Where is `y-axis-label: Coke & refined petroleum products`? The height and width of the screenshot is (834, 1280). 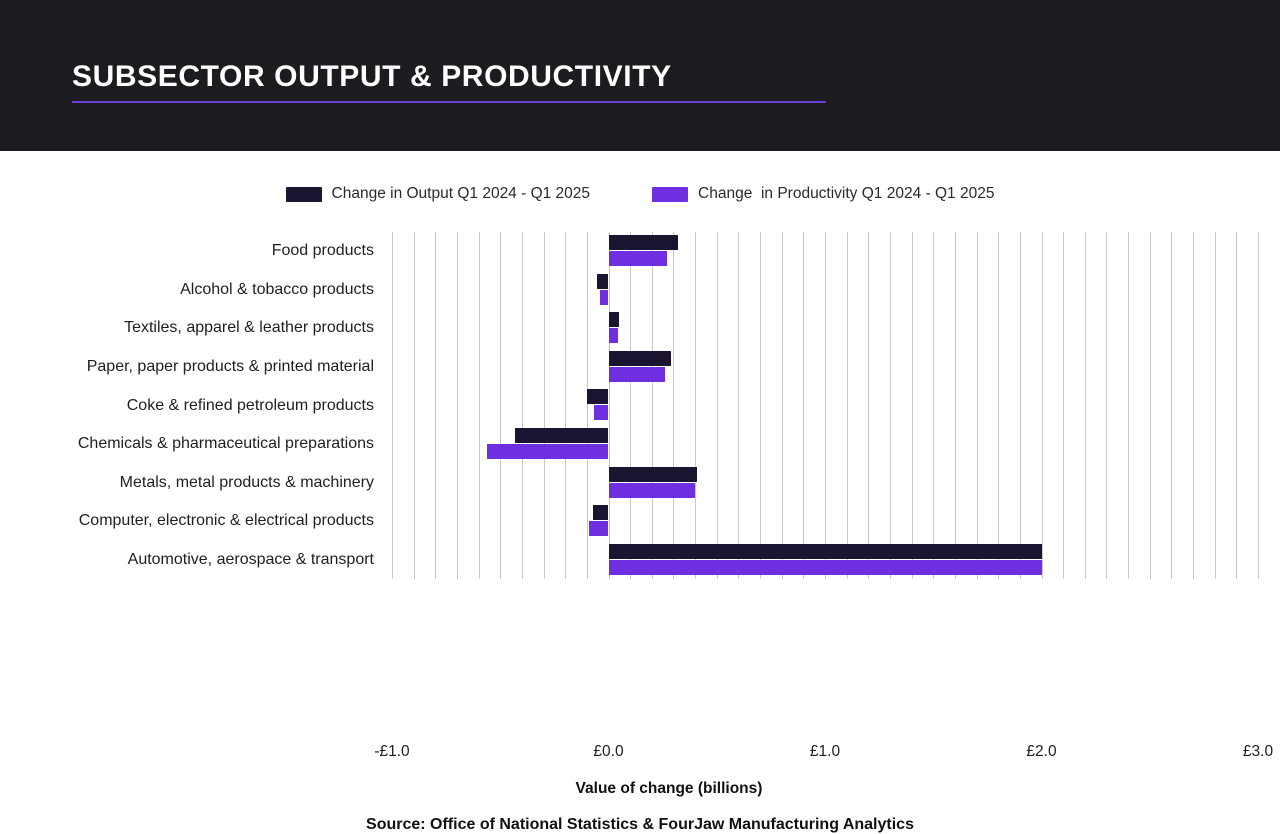 y-axis-label: Coke & refined petroleum products is located at coordinates (250, 405).